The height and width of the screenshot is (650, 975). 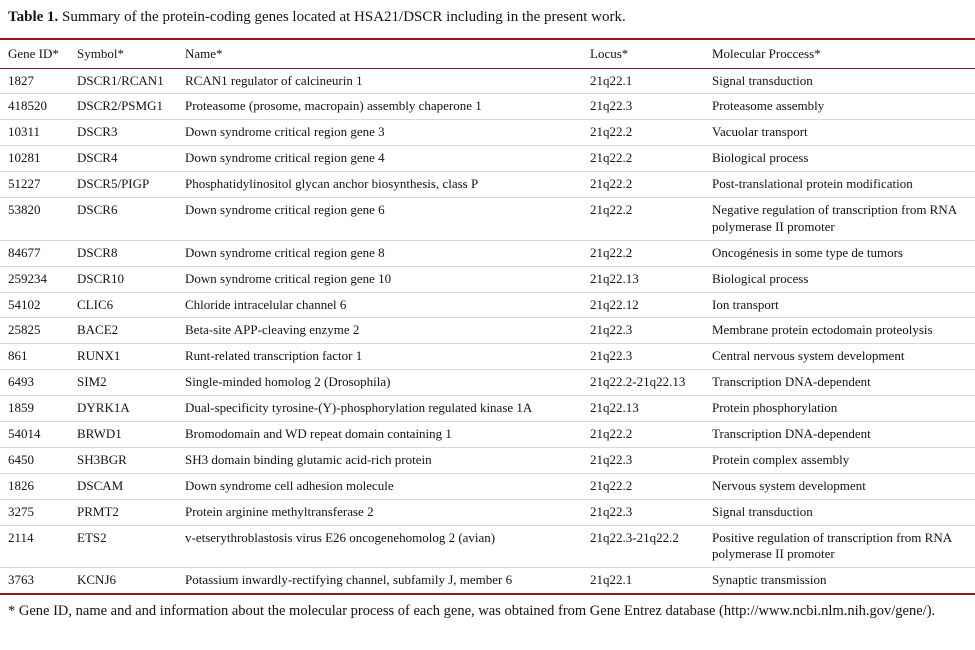 I want to click on cell-molecular-process: Ion transport, so click(x=745, y=304).